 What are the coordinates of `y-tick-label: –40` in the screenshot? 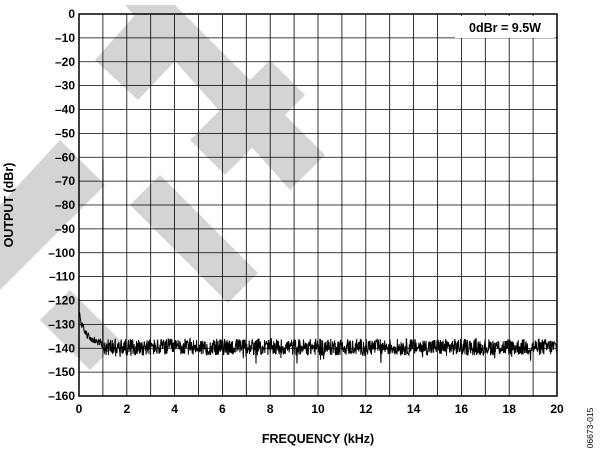 It's located at (65, 110).